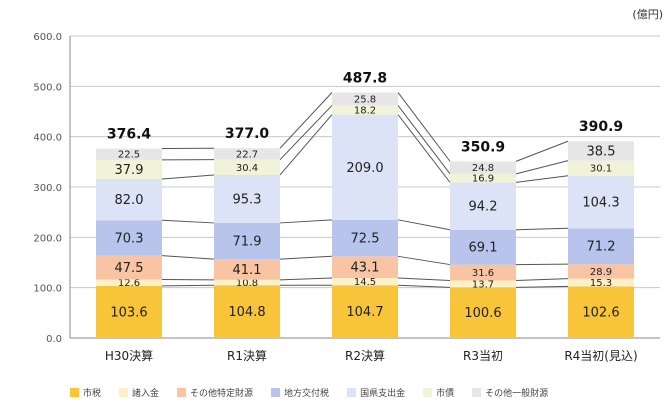  I want to click on data-label: 70.3, so click(129, 238).